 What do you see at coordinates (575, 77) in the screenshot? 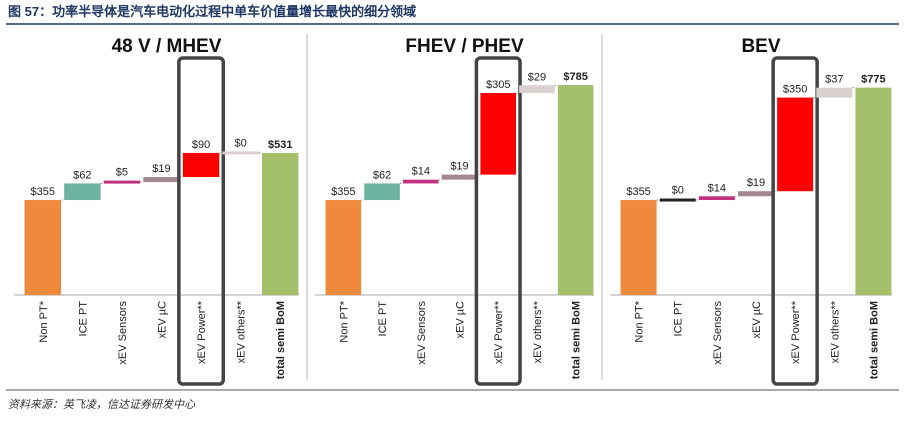
I see `value-label: $785` at bounding box center [575, 77].